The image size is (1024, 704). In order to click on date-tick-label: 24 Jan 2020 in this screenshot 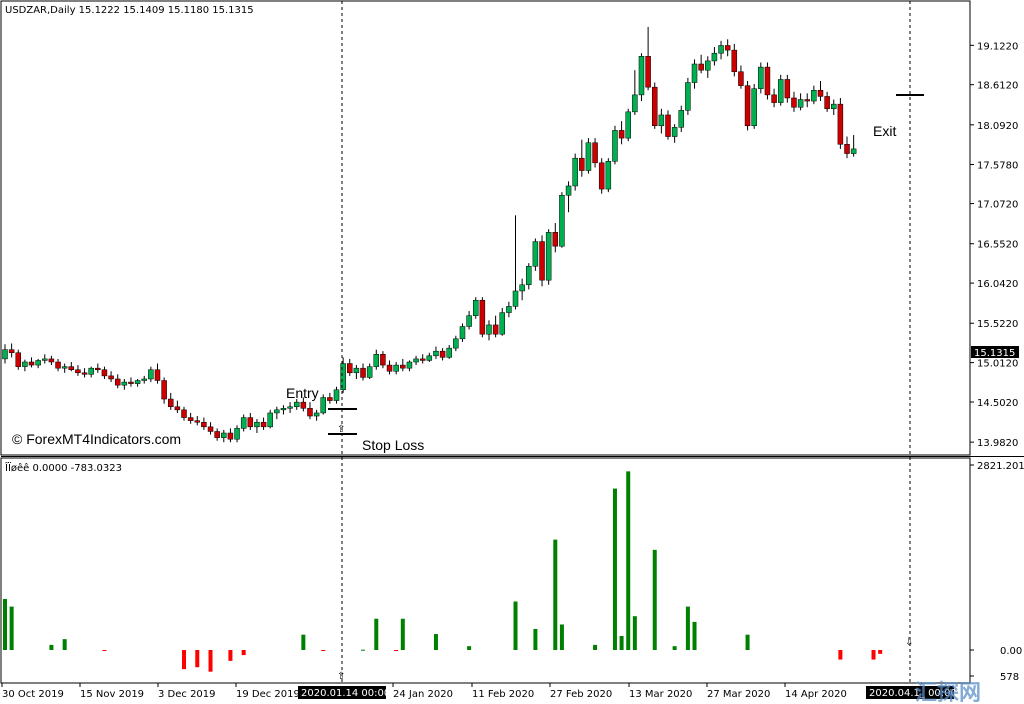, I will do `click(423, 694)`.